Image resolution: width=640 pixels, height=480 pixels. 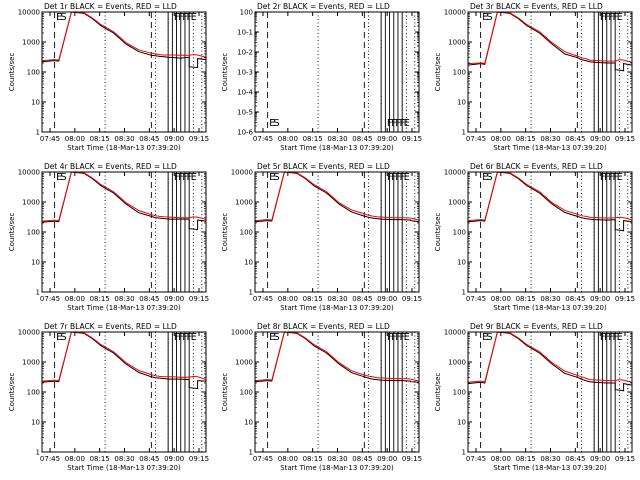 What do you see at coordinates (245, 133) in the screenshot?
I see `y-tick-label: 10-6` at bounding box center [245, 133].